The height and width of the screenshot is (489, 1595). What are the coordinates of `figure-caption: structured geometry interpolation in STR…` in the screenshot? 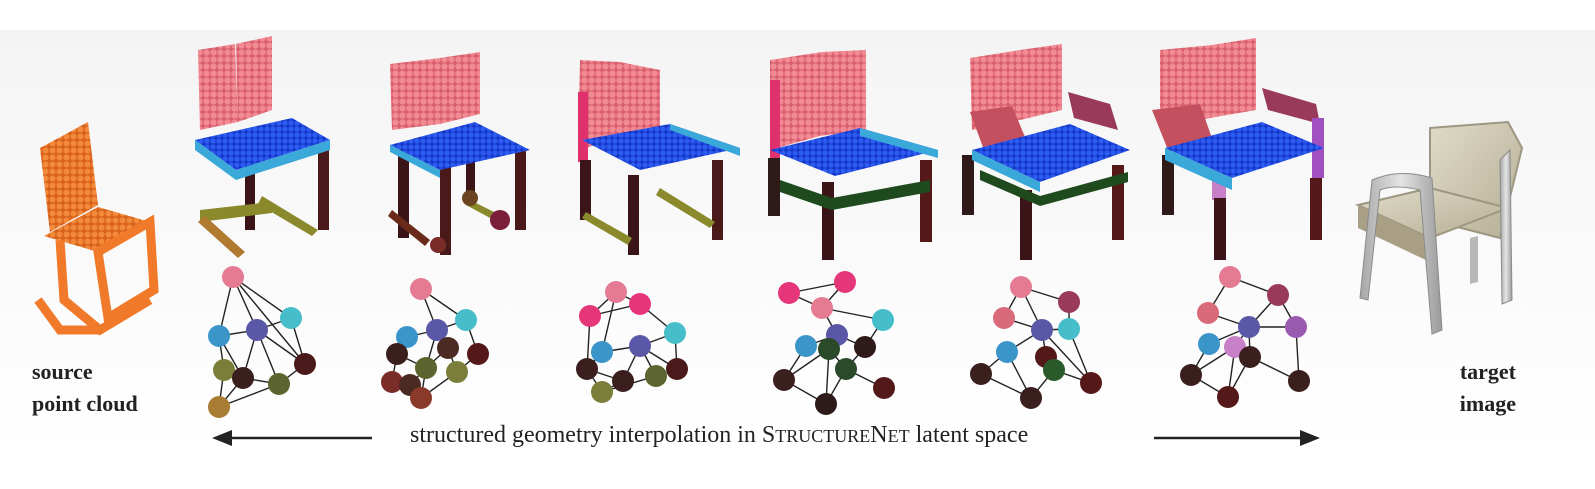 It's located at (719, 435).